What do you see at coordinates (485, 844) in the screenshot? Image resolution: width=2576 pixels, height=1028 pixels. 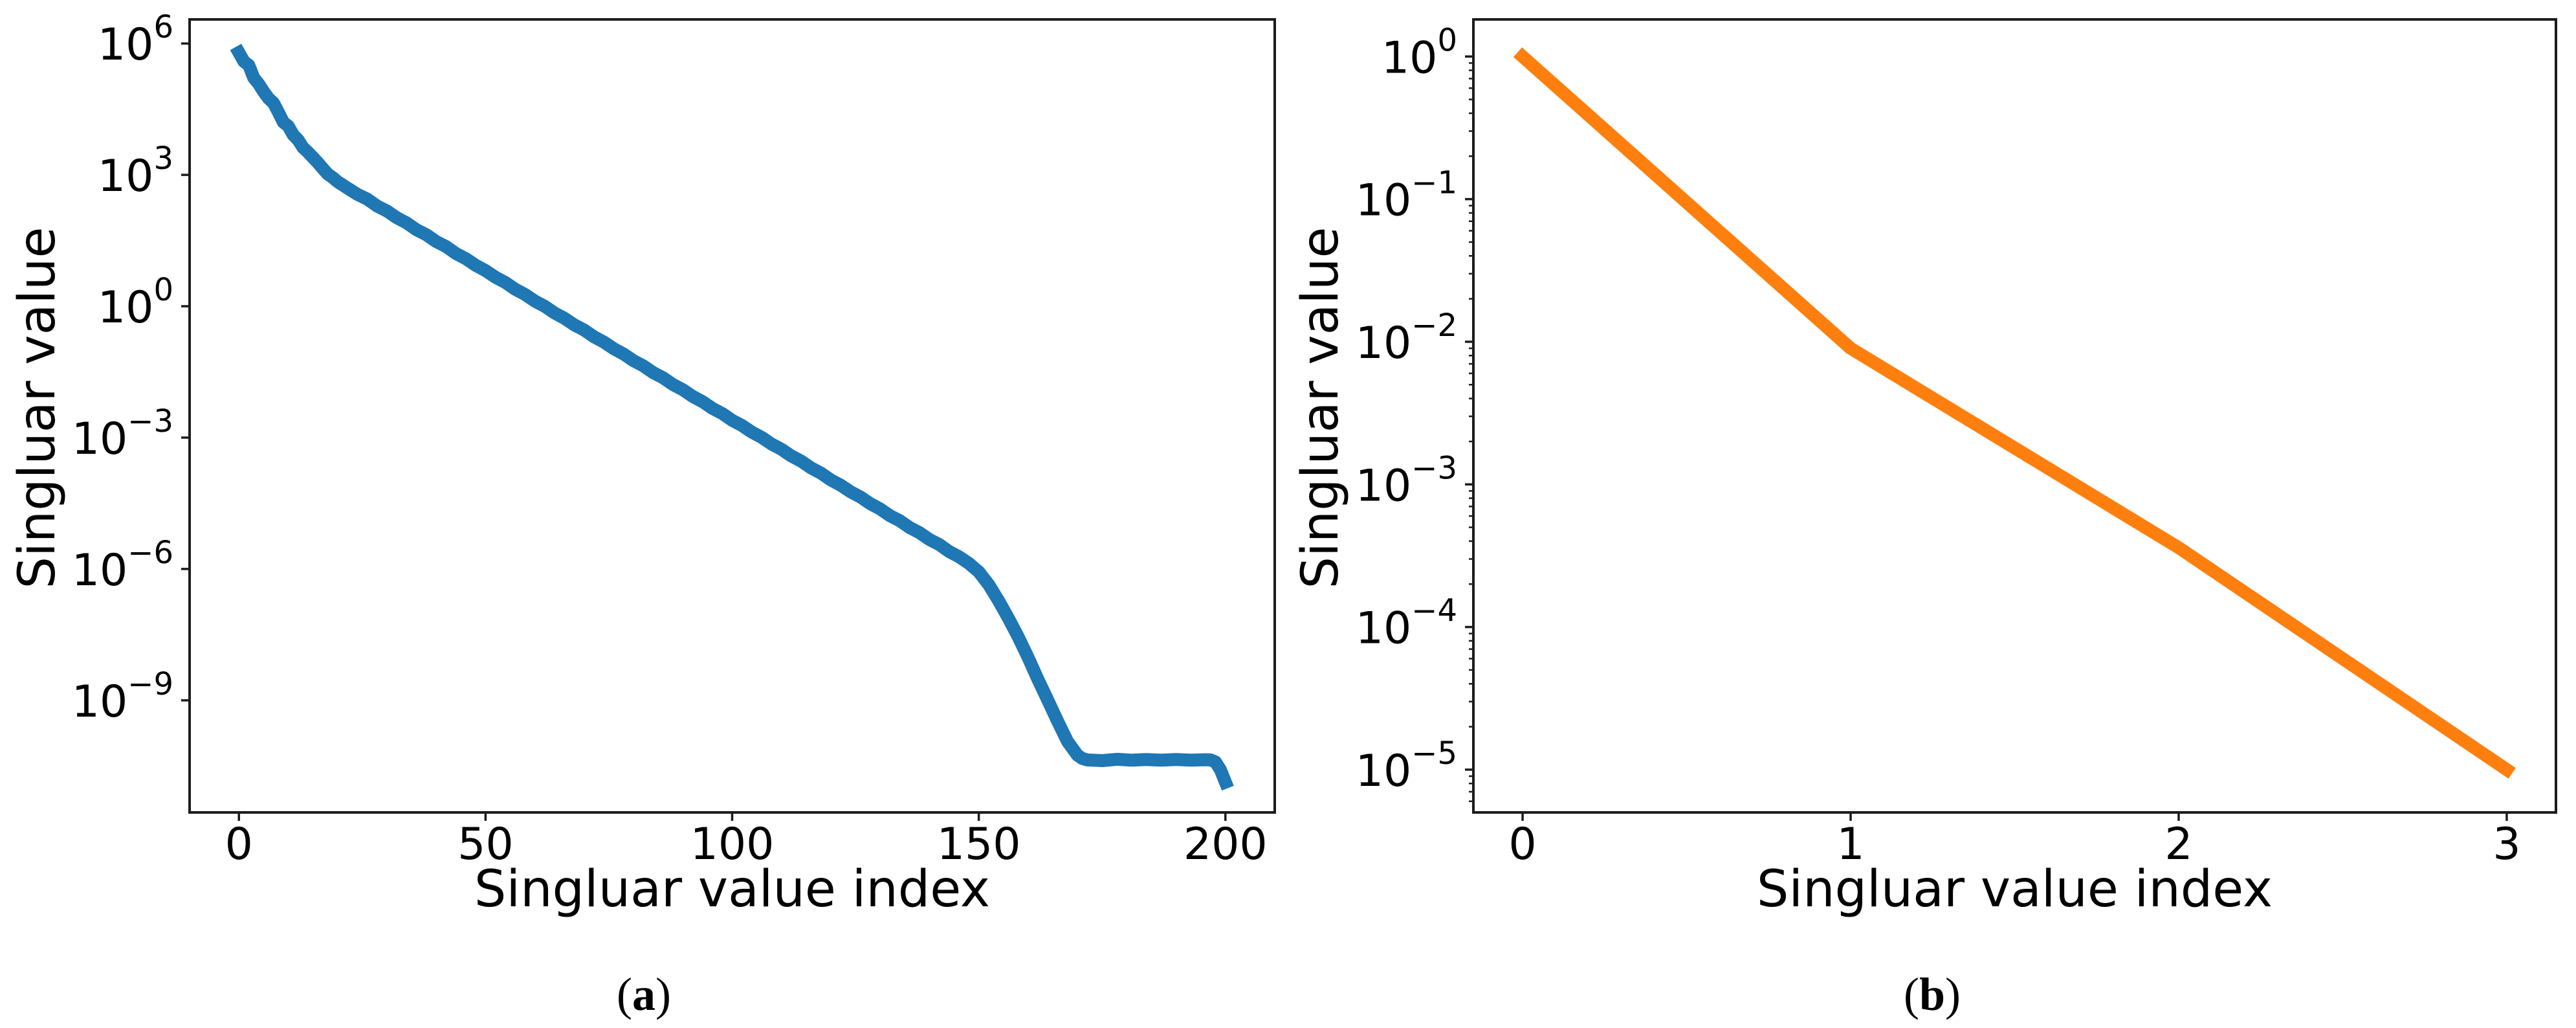 I see `x-tick-label-a: 50` at bounding box center [485, 844].